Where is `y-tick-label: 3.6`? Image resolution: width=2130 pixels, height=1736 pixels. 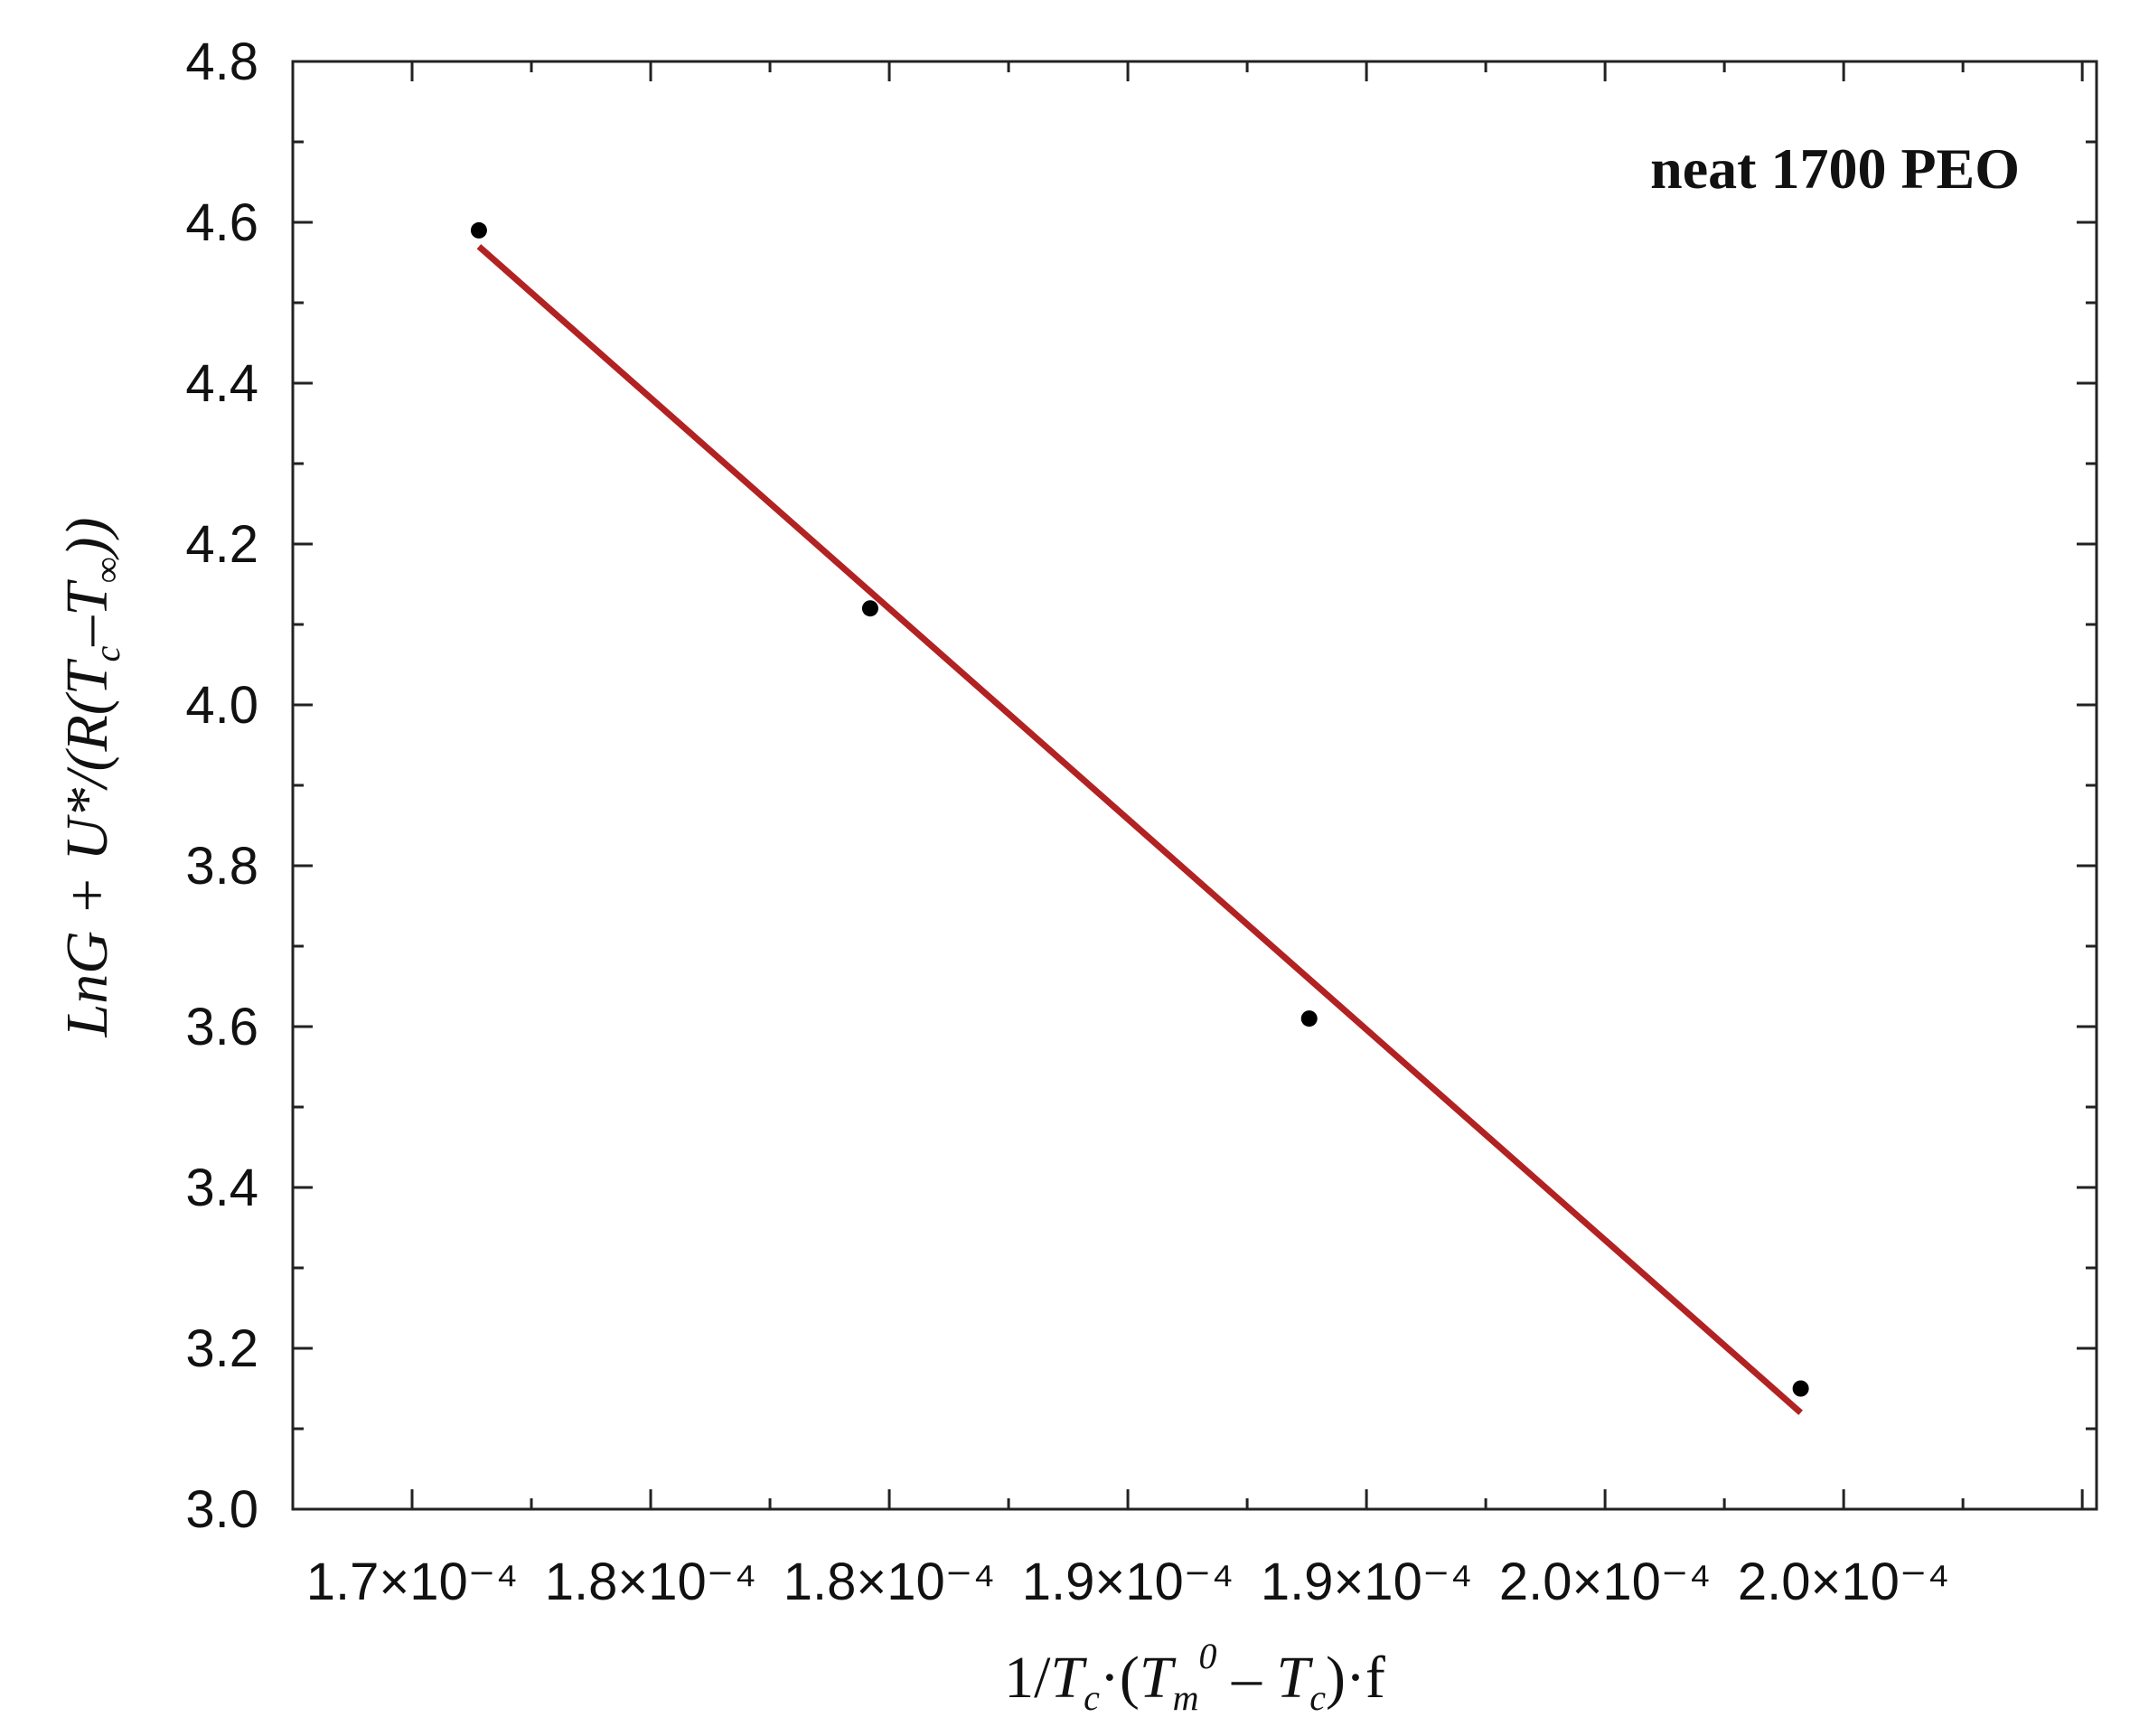
y-tick-label: 3.6 is located at coordinates (222, 1027).